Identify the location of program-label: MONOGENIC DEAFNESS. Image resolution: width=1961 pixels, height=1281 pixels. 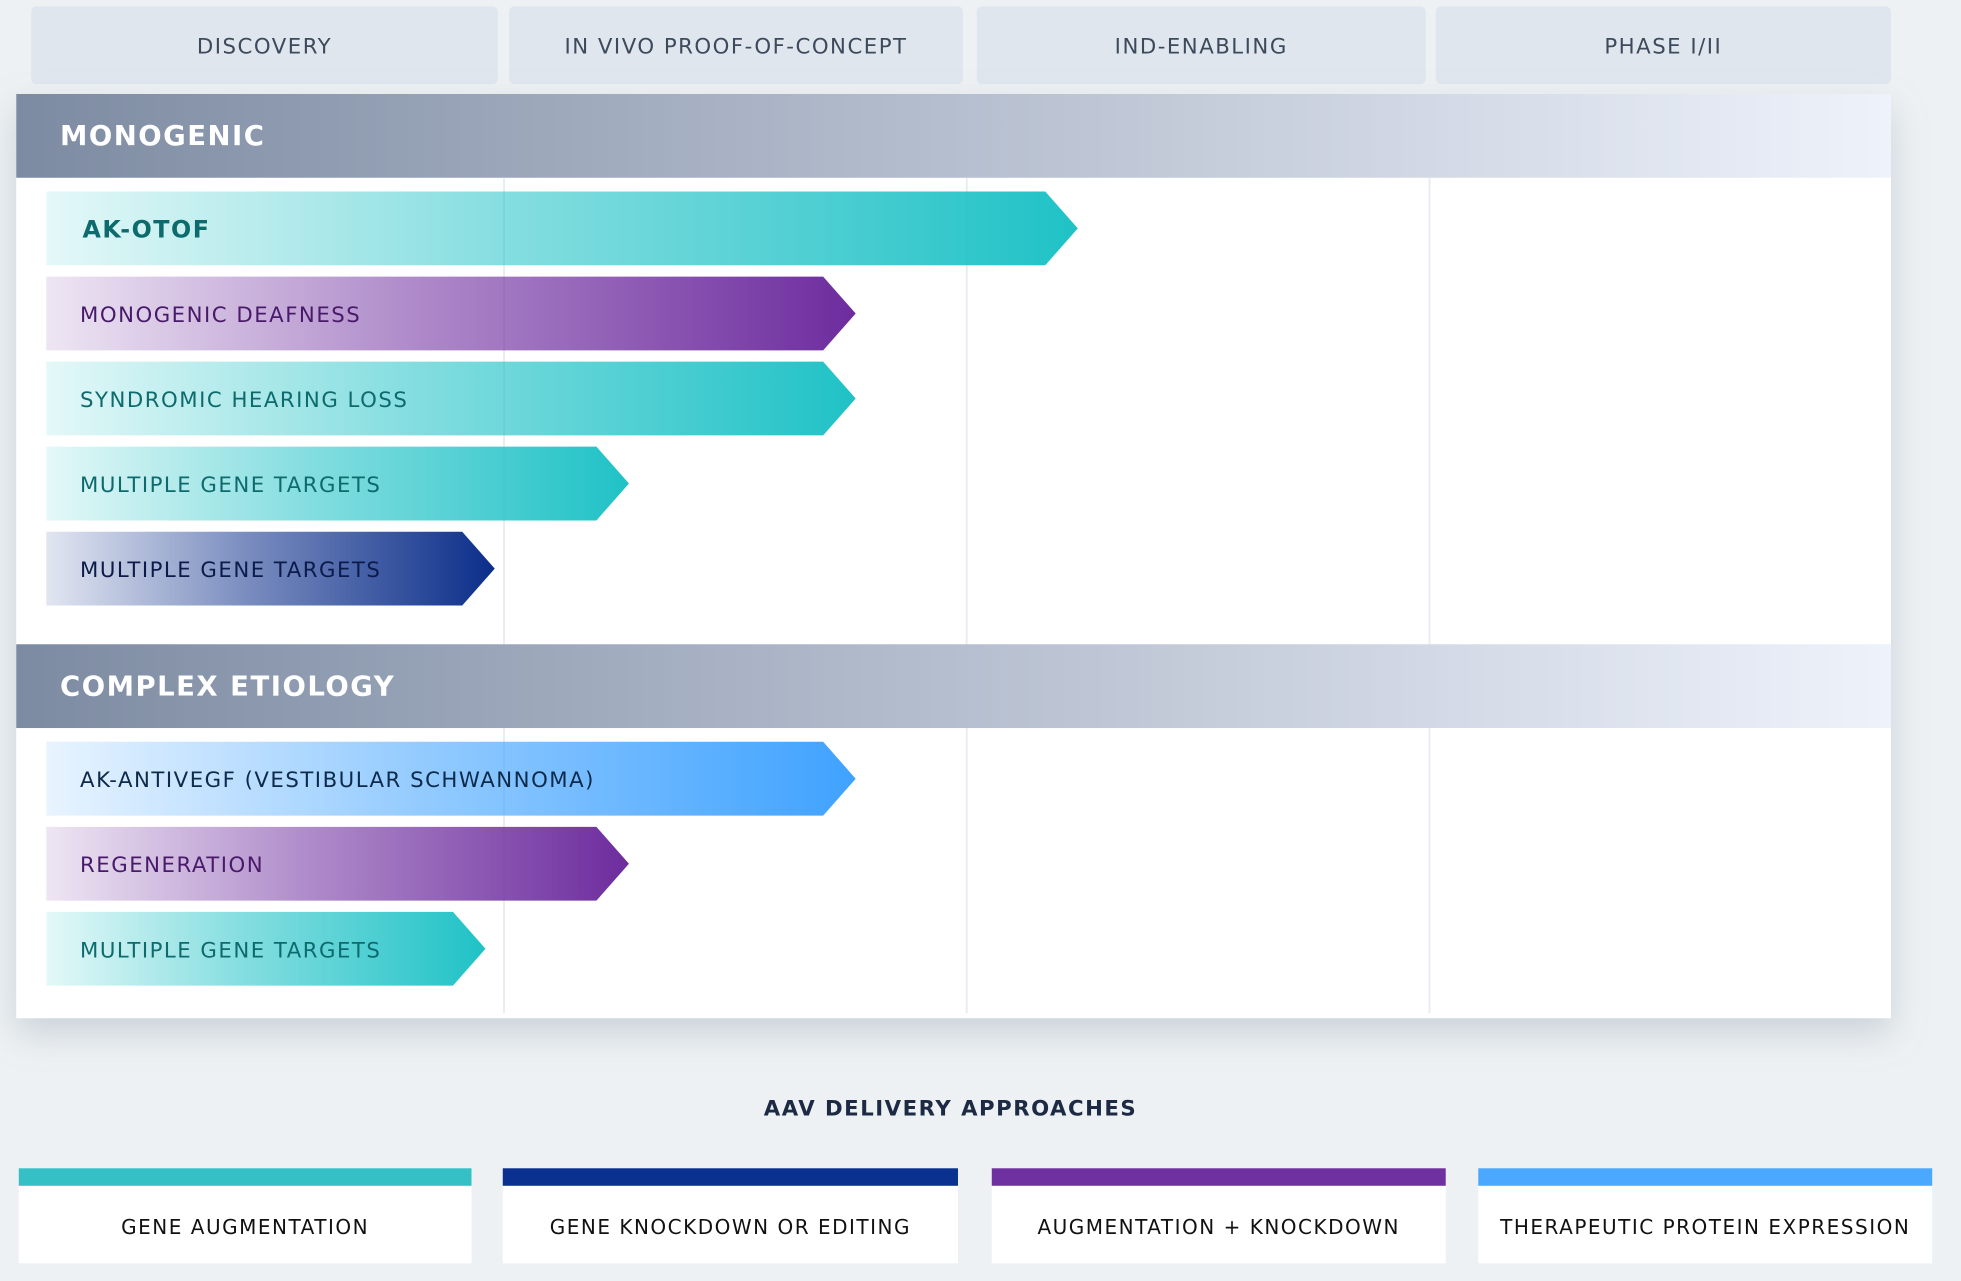
(220, 315).